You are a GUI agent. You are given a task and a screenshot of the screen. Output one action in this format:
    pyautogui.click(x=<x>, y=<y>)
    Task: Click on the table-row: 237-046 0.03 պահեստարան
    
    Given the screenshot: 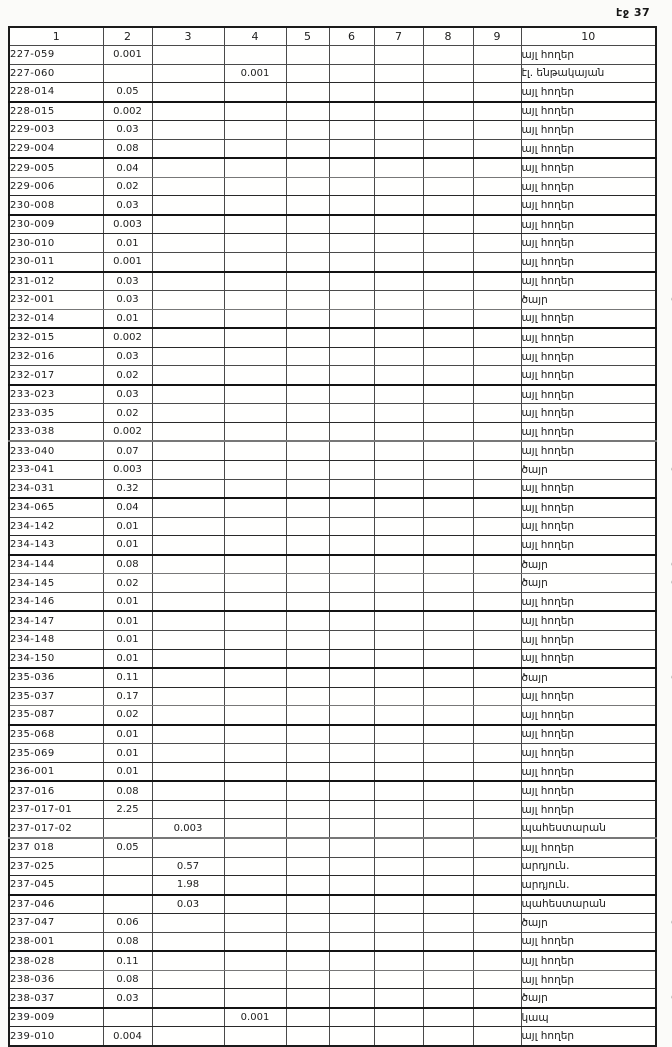 What is the action you would take?
    pyautogui.click(x=332, y=904)
    